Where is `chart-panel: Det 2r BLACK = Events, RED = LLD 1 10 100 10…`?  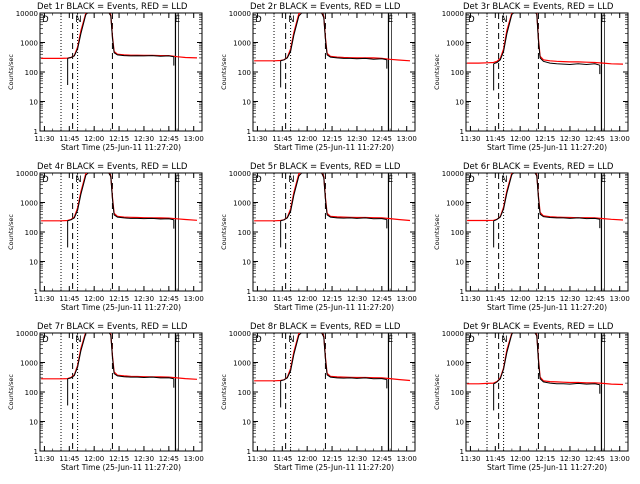 chart-panel: Det 2r BLACK = Events, RED = LLD 1 10 100 10… is located at coordinates (318, 77).